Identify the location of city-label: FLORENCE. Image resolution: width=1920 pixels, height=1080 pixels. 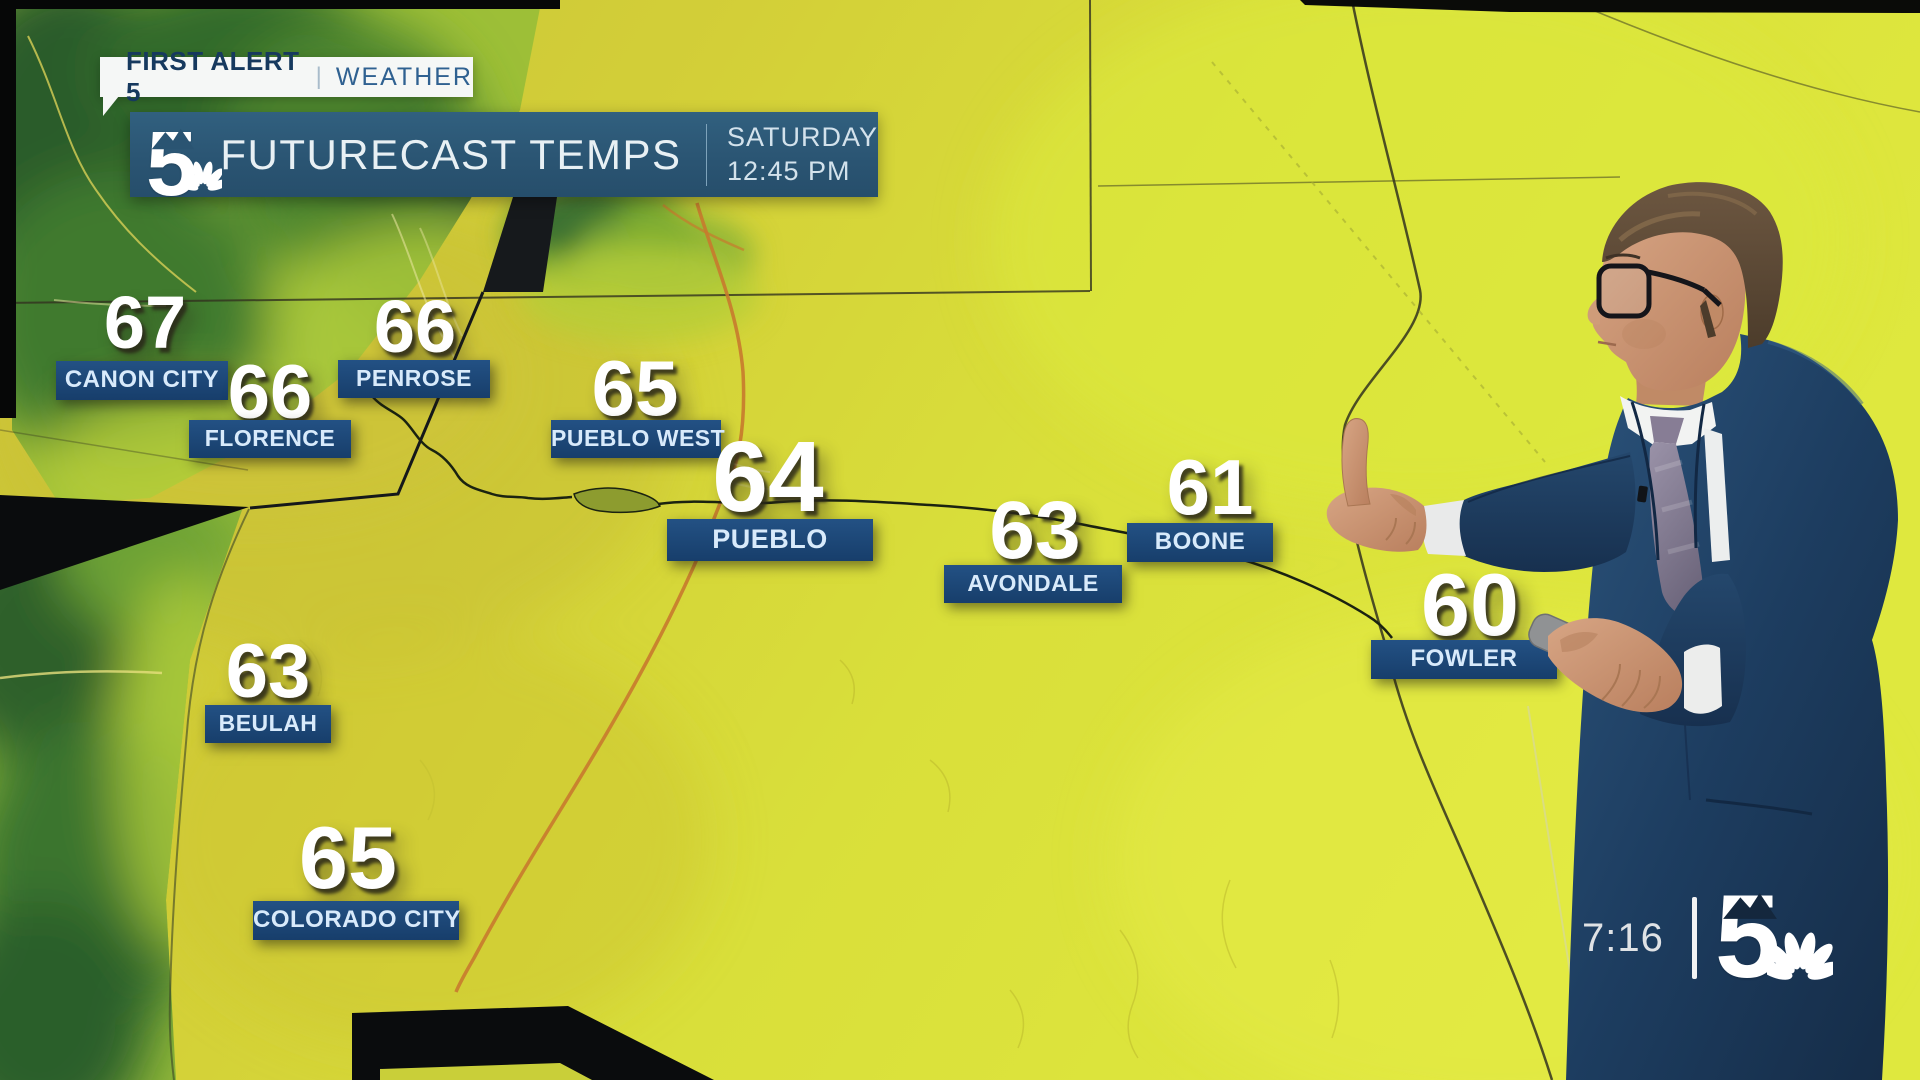
(270, 439).